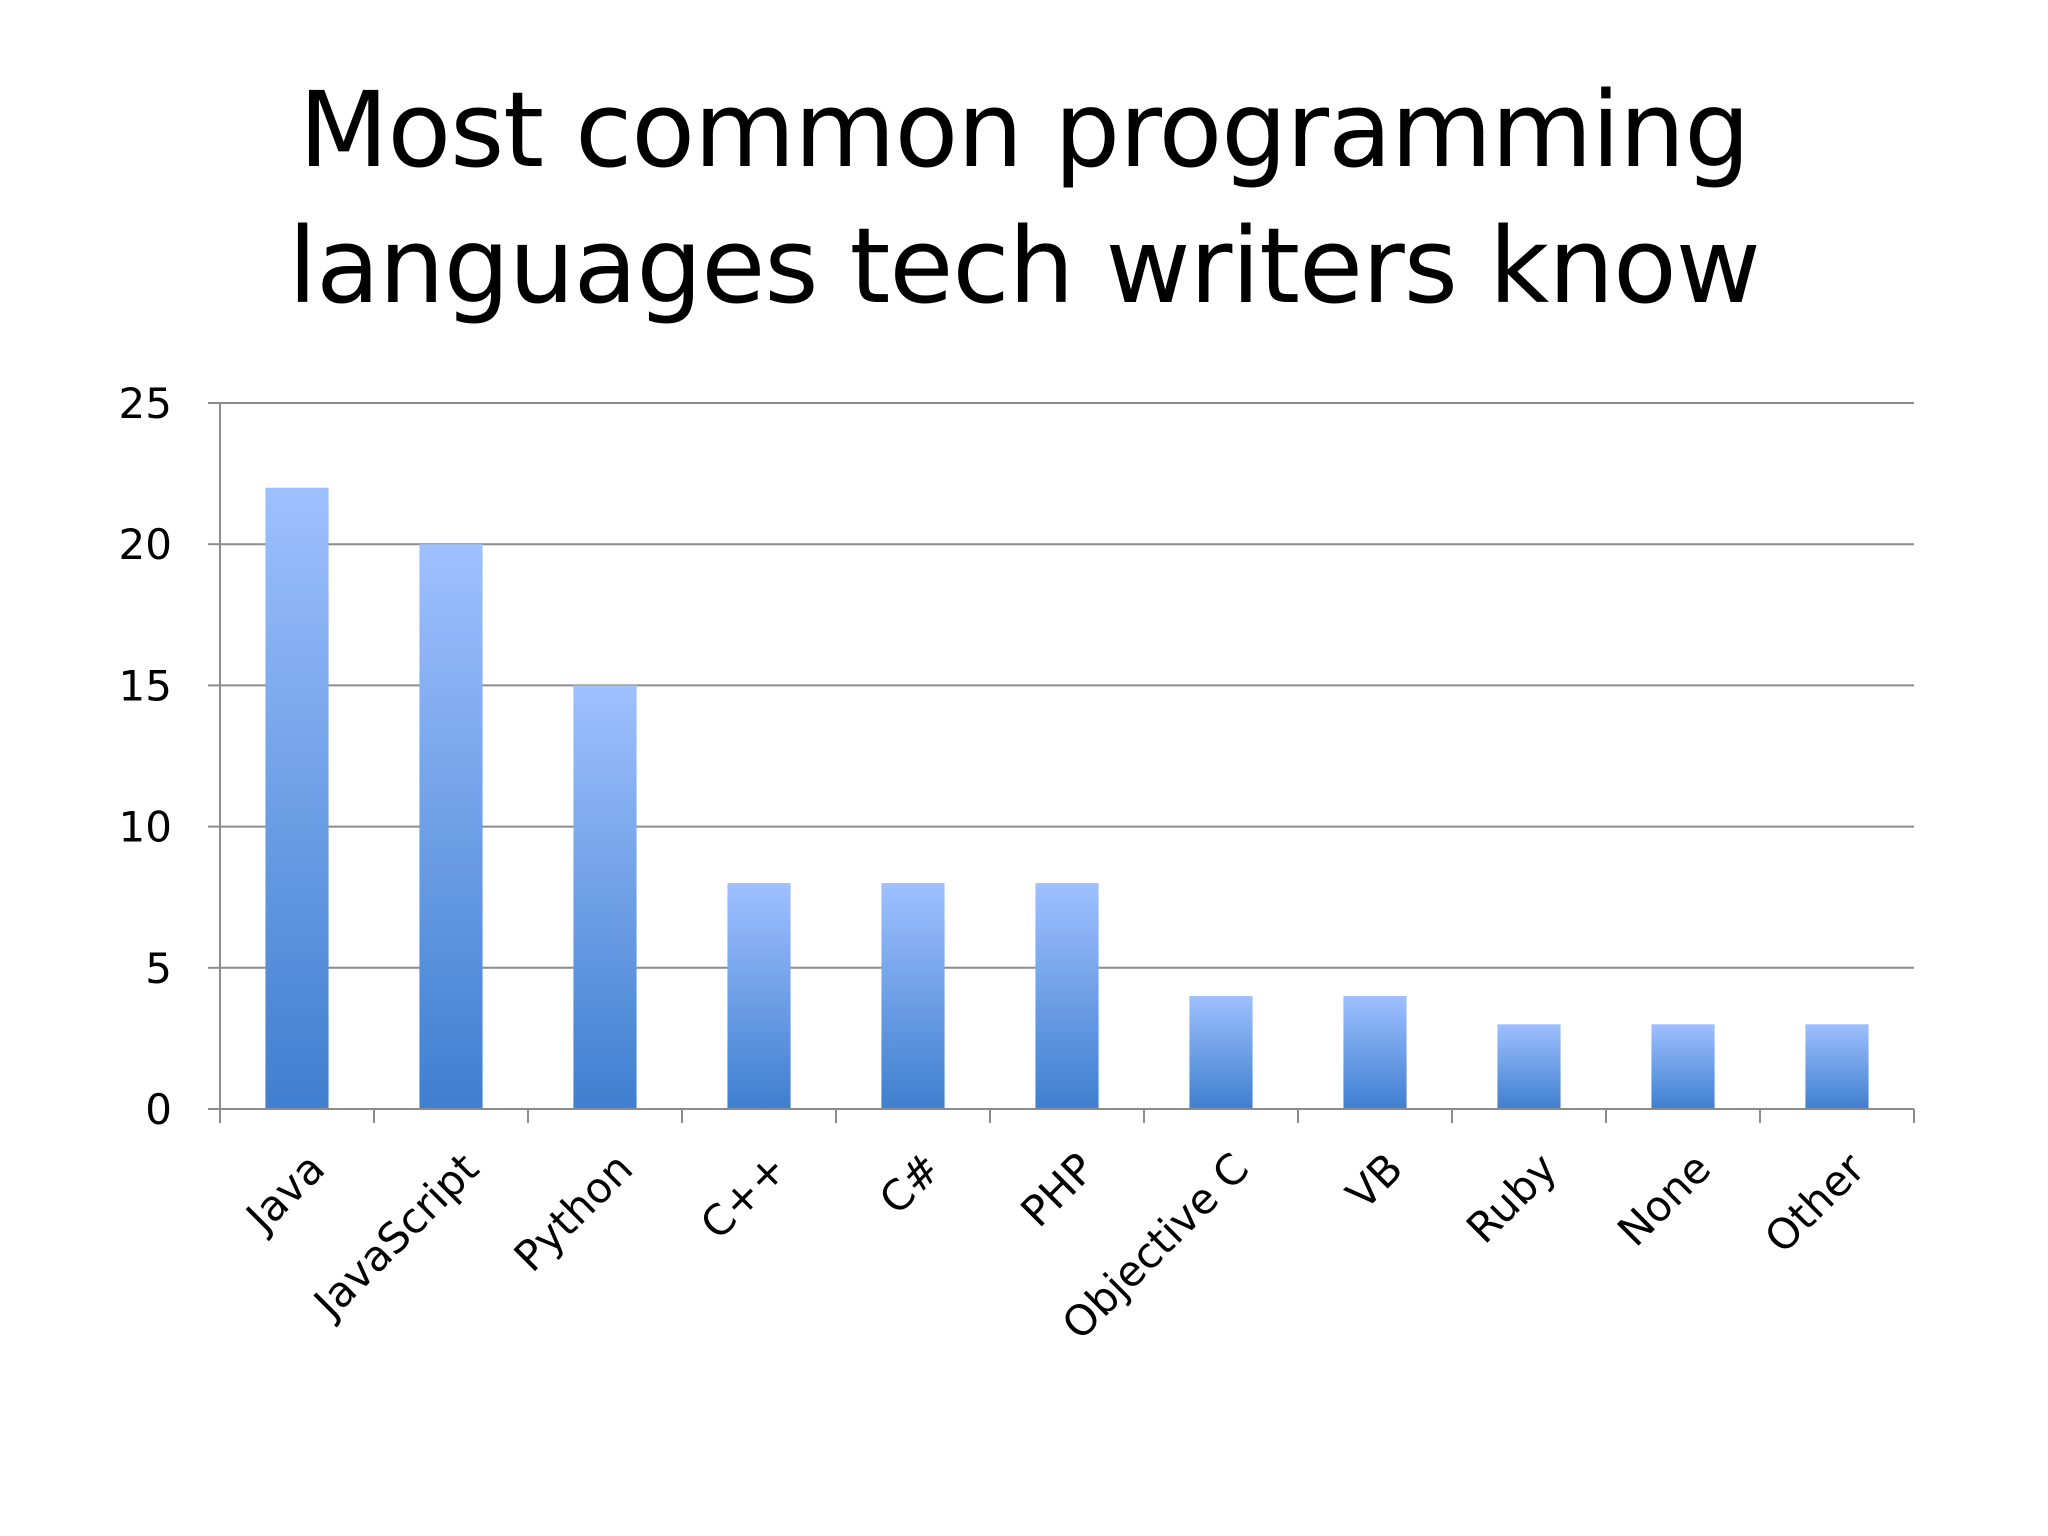  What do you see at coordinates (145, 544) in the screenshot?
I see `y-tick-label: 20` at bounding box center [145, 544].